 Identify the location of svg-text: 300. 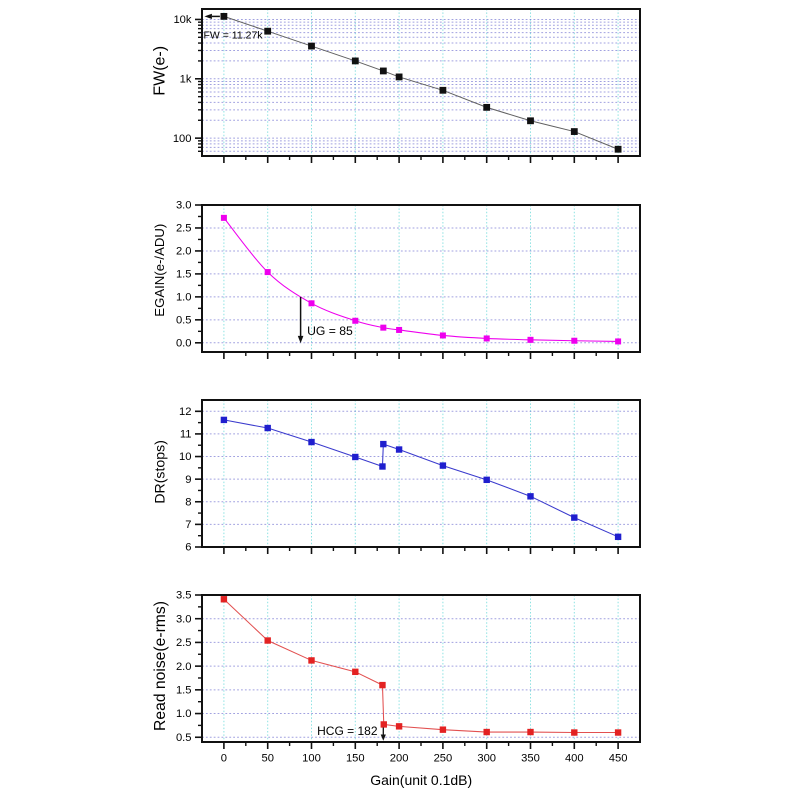
(486, 758).